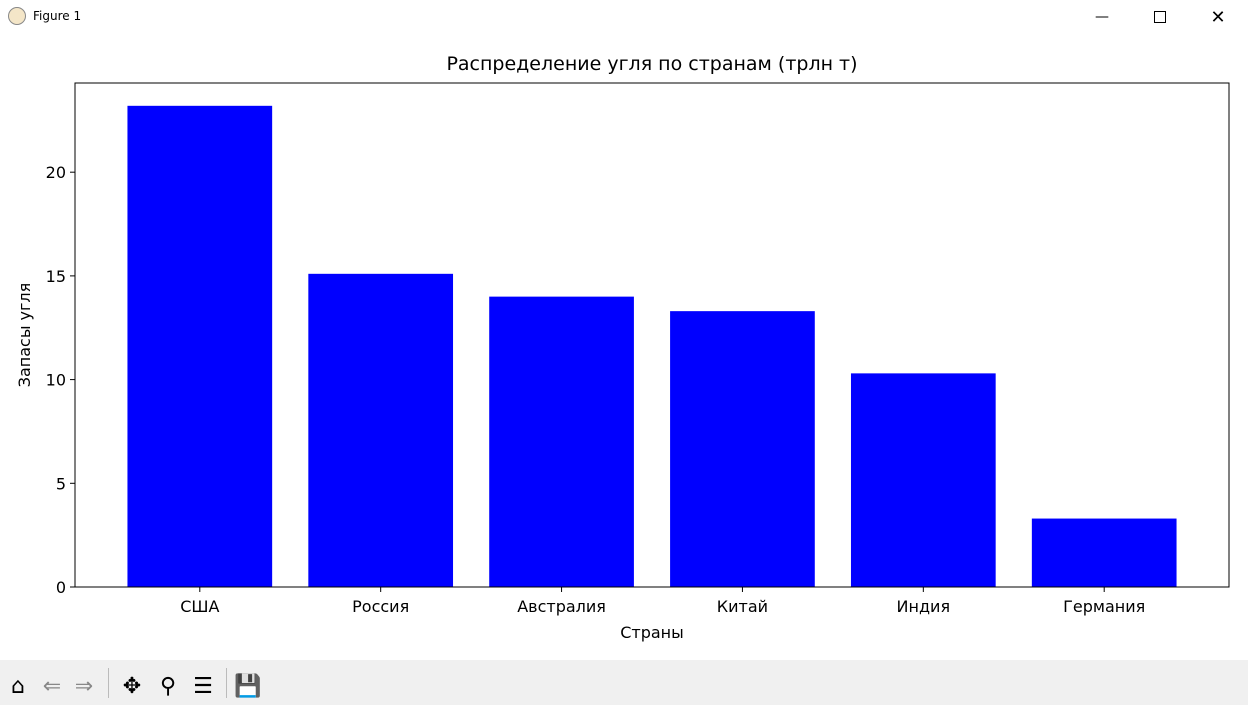 This screenshot has width=1248, height=705. What do you see at coordinates (1218, 17) in the screenshot?
I see `close-button: ✕` at bounding box center [1218, 17].